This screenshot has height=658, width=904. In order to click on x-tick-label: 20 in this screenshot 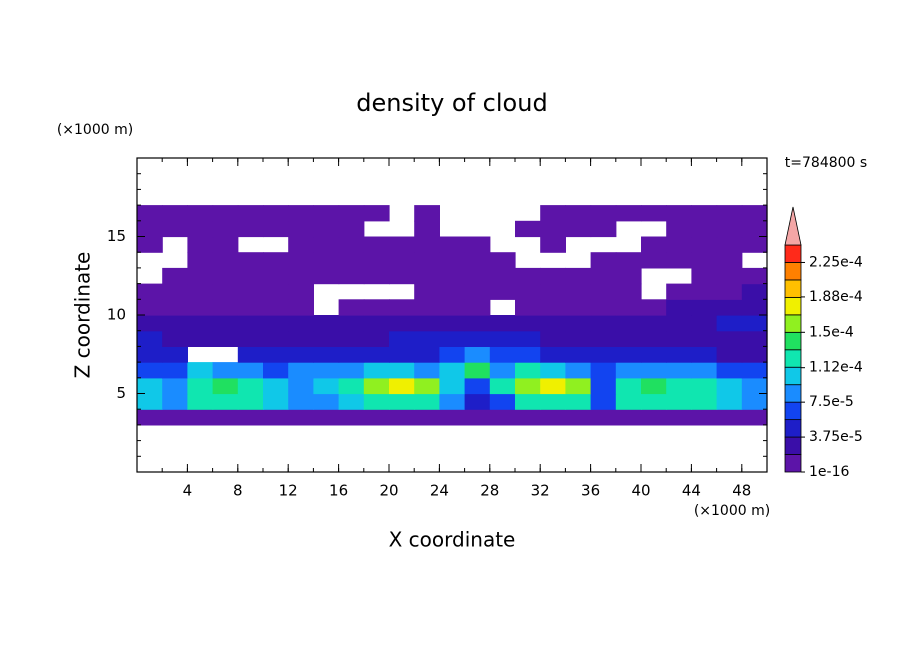, I will do `click(388, 491)`.